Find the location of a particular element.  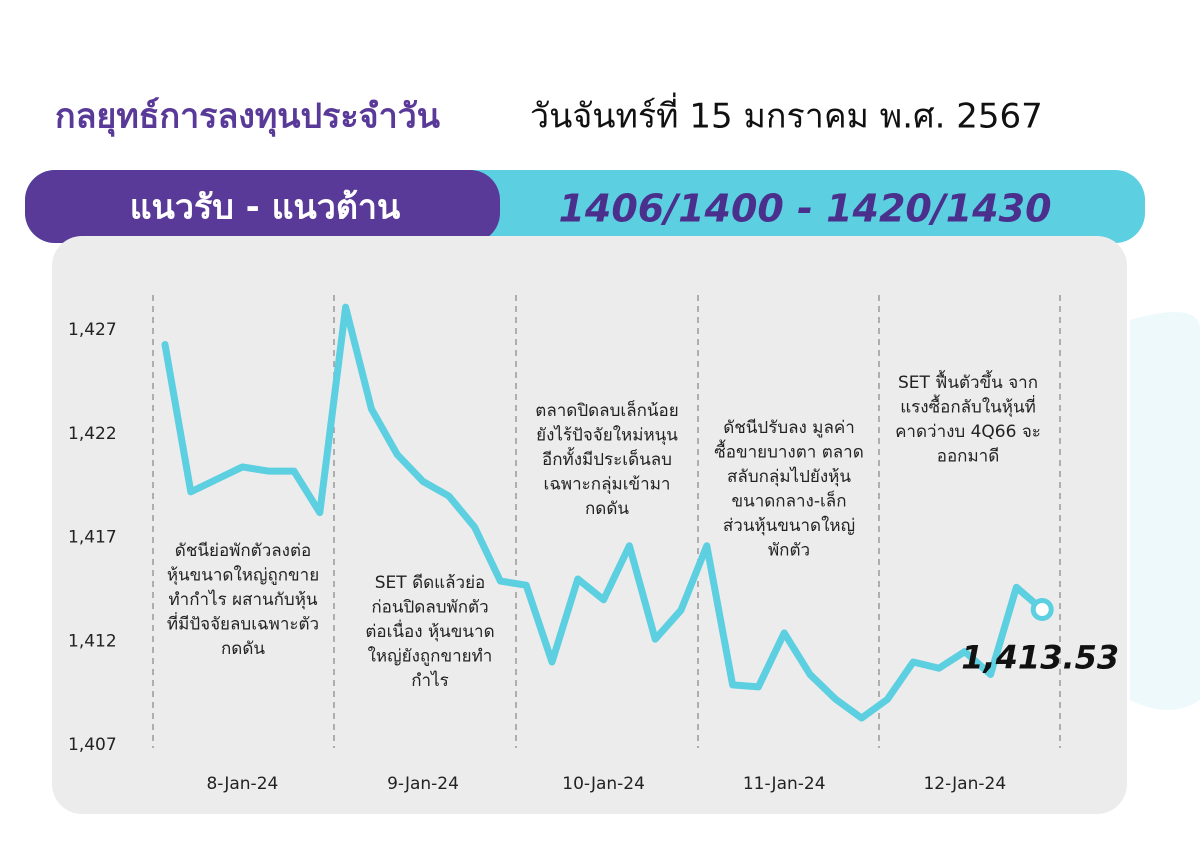

banner-label: แนวรับ - แนวต้าน is located at coordinates (265, 208).